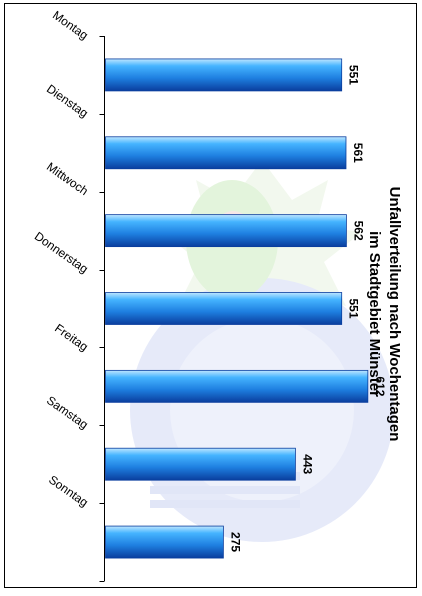  Describe the element at coordinates (67, 101) in the screenshot. I see `category-label-dienstag: Dienstag` at that location.